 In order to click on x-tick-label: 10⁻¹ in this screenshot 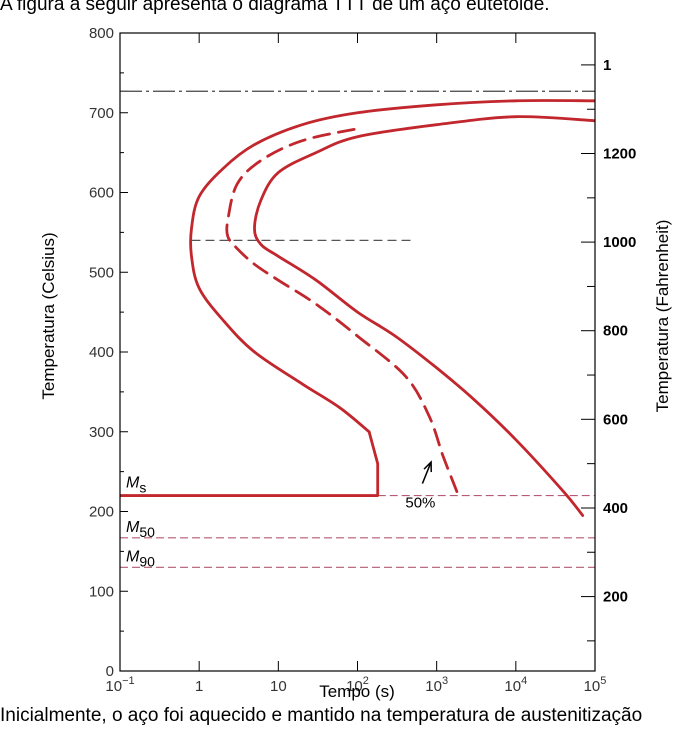, I will do `click(119, 685)`.